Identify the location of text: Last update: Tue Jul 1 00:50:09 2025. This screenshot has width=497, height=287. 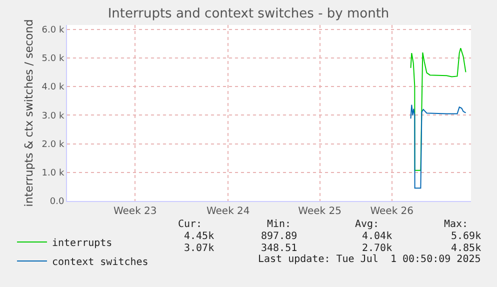
(369, 259).